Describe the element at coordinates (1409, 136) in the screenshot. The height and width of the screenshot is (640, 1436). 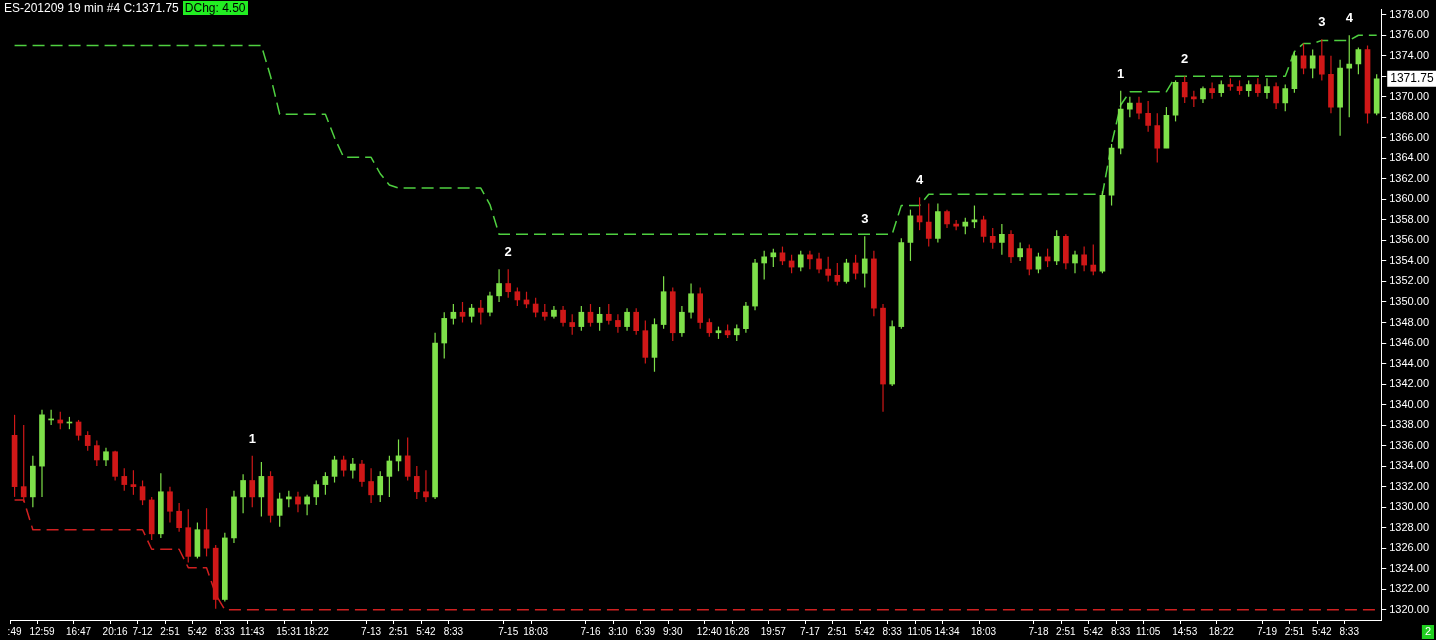
I see `y-tick-label: 1366.00` at that location.